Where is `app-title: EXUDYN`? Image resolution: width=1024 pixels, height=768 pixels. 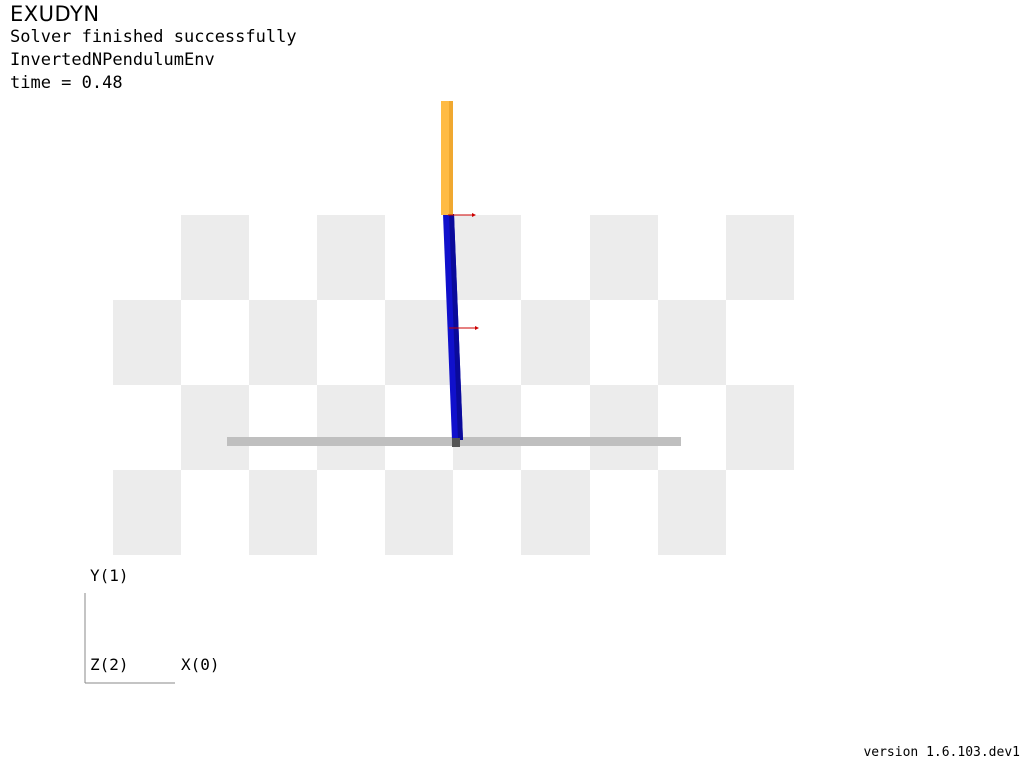 app-title: EXUDYN is located at coordinates (55, 14).